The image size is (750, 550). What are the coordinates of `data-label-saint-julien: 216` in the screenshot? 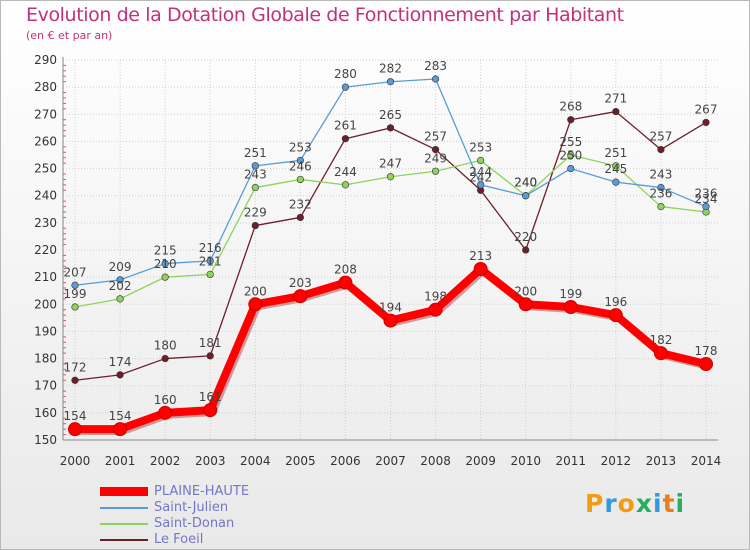 It's located at (210, 248).